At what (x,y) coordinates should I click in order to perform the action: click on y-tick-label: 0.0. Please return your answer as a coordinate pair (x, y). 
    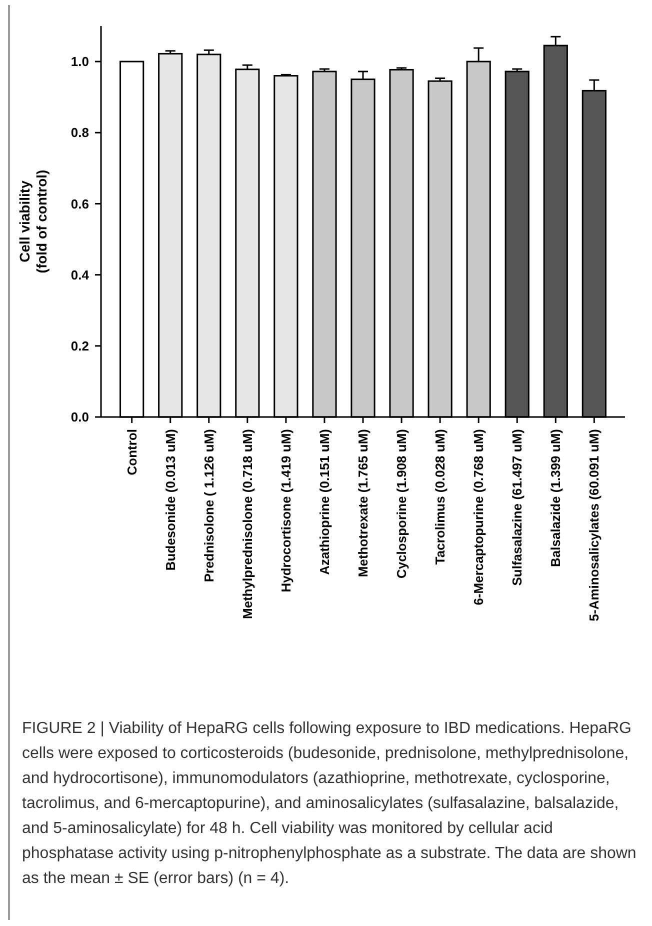
    Looking at the image, I should click on (79, 417).